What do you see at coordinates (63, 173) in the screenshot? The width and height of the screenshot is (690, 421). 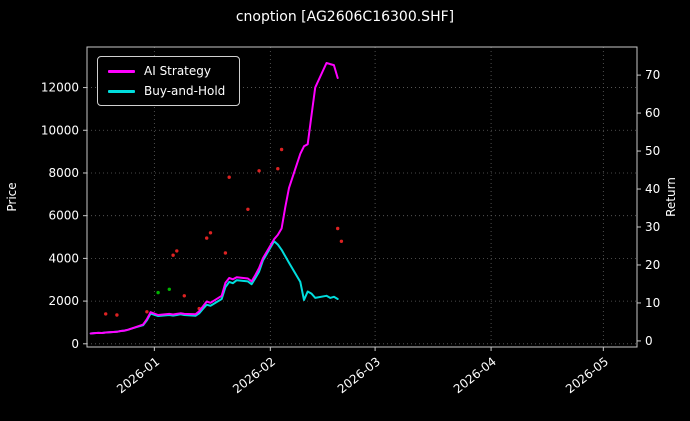 I see `price-tick-label: 8000` at bounding box center [63, 173].